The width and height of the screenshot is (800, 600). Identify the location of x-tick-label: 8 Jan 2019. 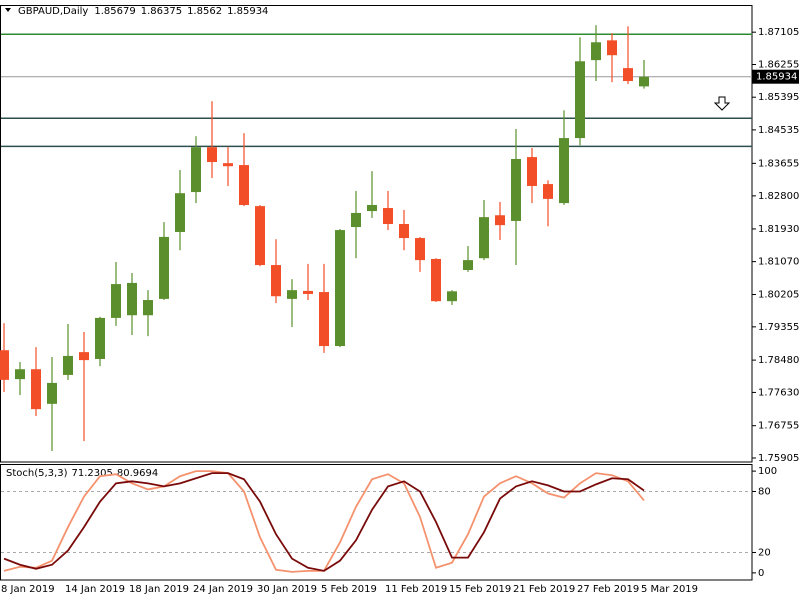
(28, 589).